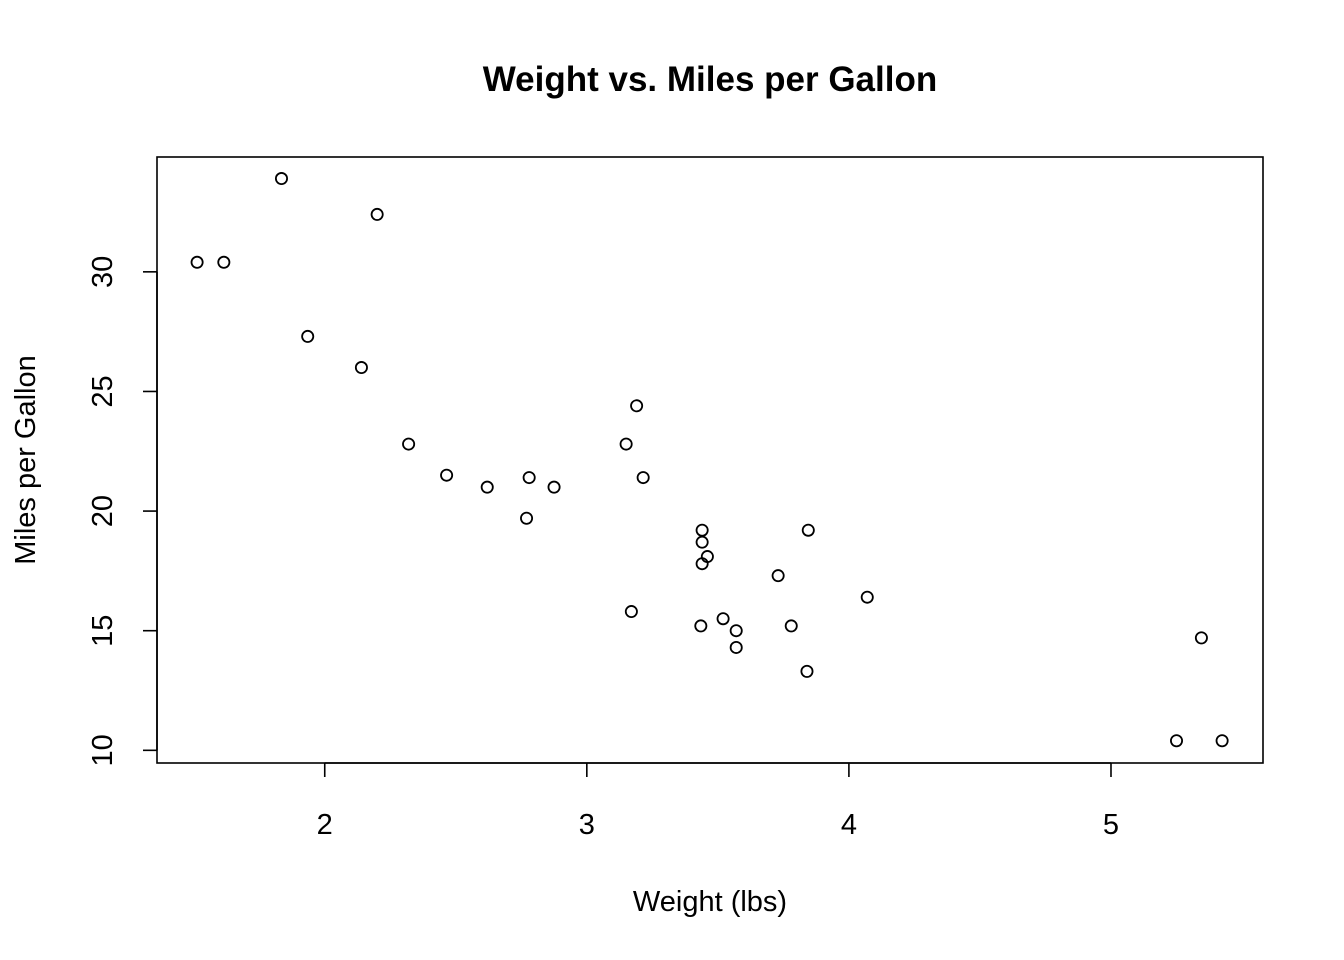 The image size is (1344, 960). Describe the element at coordinates (103, 272) in the screenshot. I see `y-tick-label: 30` at that location.